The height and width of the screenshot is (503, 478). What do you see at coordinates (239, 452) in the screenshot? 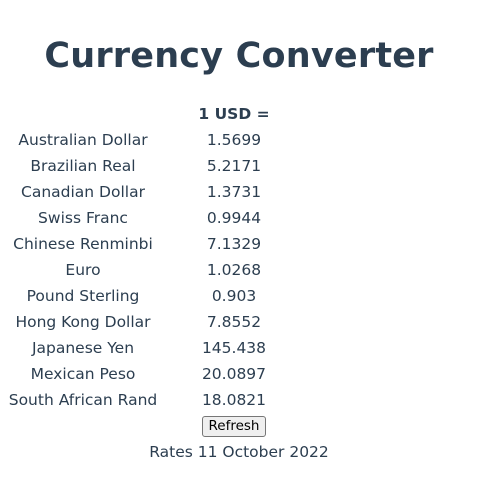
I see `rates-date-text: Rates 11 October 2022` at bounding box center [239, 452].